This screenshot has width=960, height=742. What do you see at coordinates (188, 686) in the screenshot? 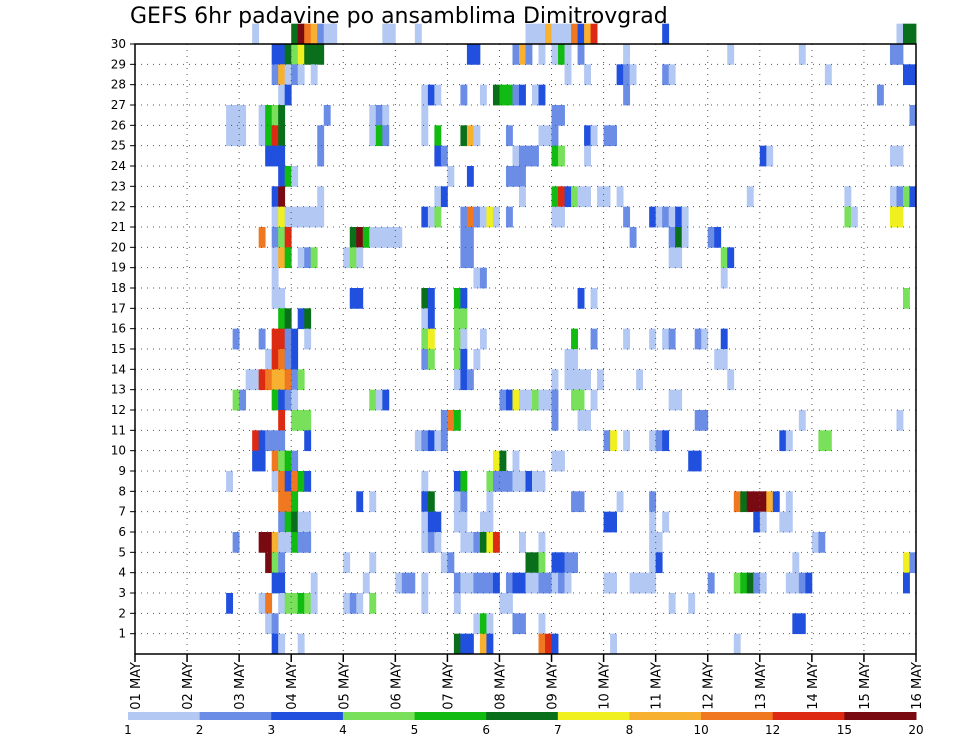
I see `x-tick-label: 02 MAY` at bounding box center [188, 686].